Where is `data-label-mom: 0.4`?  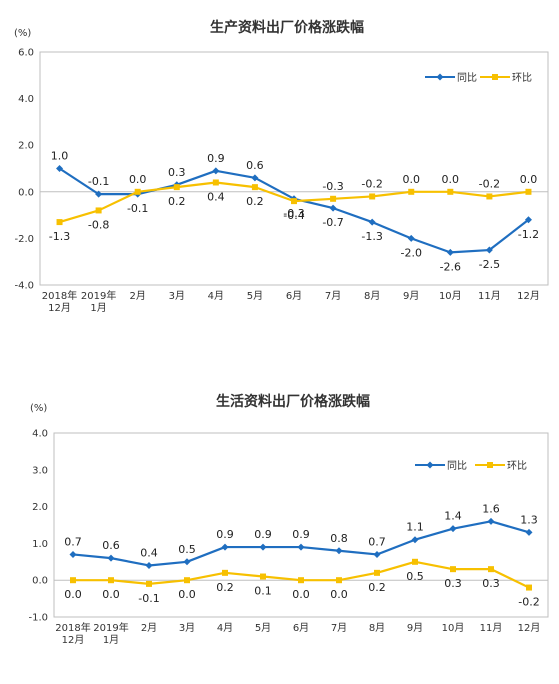 data-label-mom: 0.4 is located at coordinates (216, 196).